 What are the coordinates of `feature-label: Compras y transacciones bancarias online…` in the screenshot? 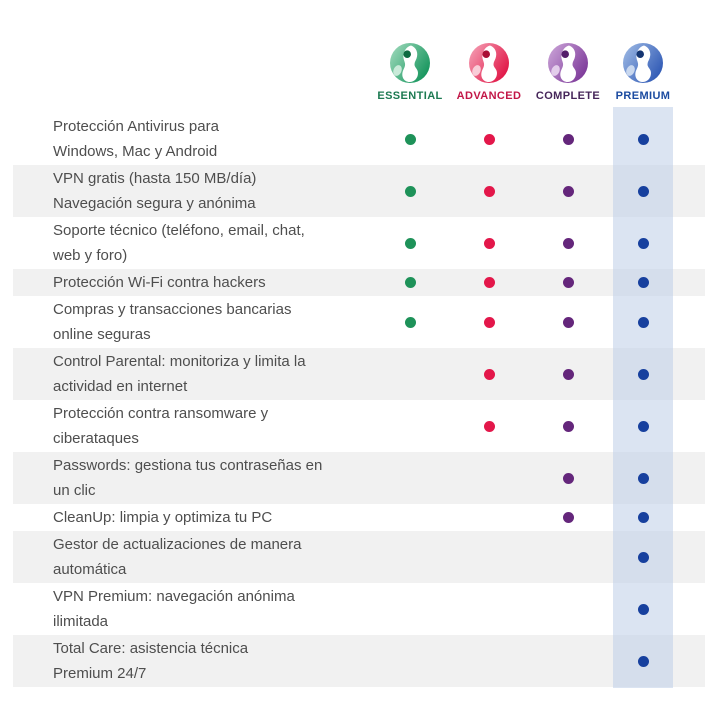 It's located at (172, 322).